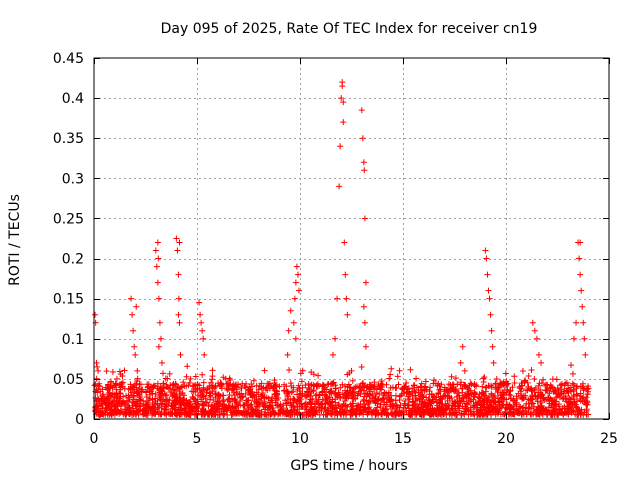 The width and height of the screenshot is (640, 480). Describe the element at coordinates (15, 240) in the screenshot. I see `y-axis-label: ROTI / TECUs` at that location.